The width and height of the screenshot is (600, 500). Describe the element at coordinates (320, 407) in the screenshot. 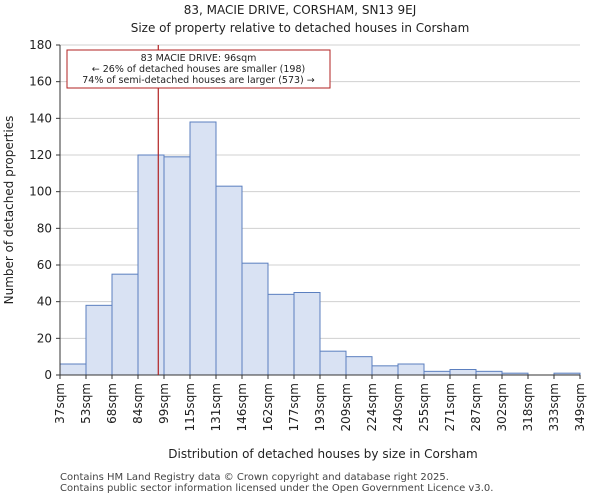

I see `x-tick-label: 193sqm` at that location.